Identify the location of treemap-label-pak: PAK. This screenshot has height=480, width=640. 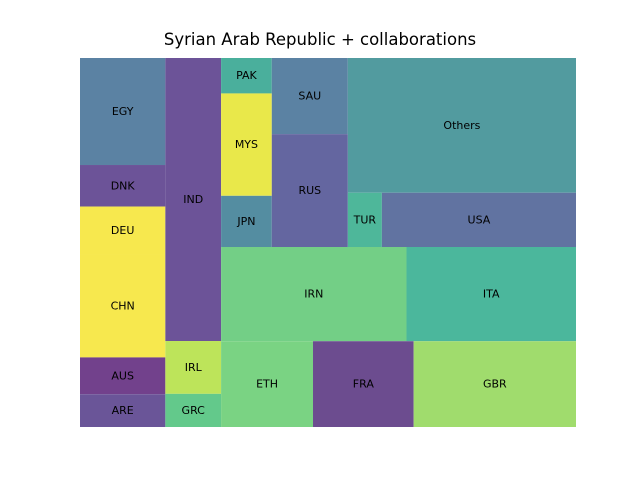
(246, 75).